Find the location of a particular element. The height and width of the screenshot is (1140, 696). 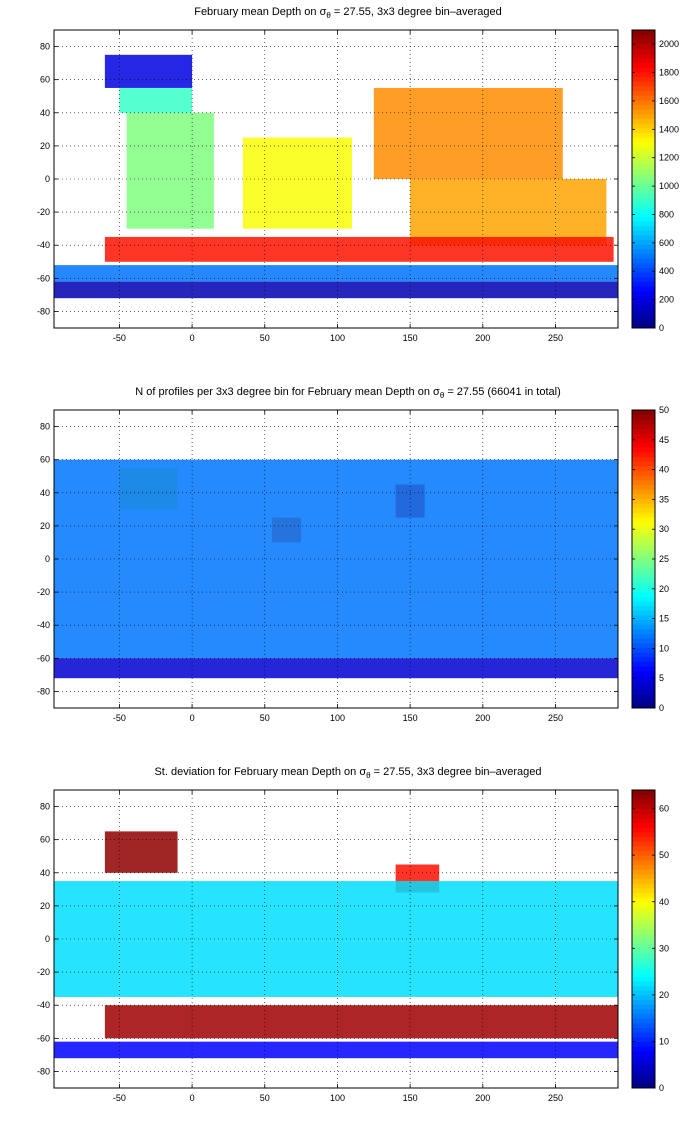

colorbar-tick-label: 25 is located at coordinates (664, 559).